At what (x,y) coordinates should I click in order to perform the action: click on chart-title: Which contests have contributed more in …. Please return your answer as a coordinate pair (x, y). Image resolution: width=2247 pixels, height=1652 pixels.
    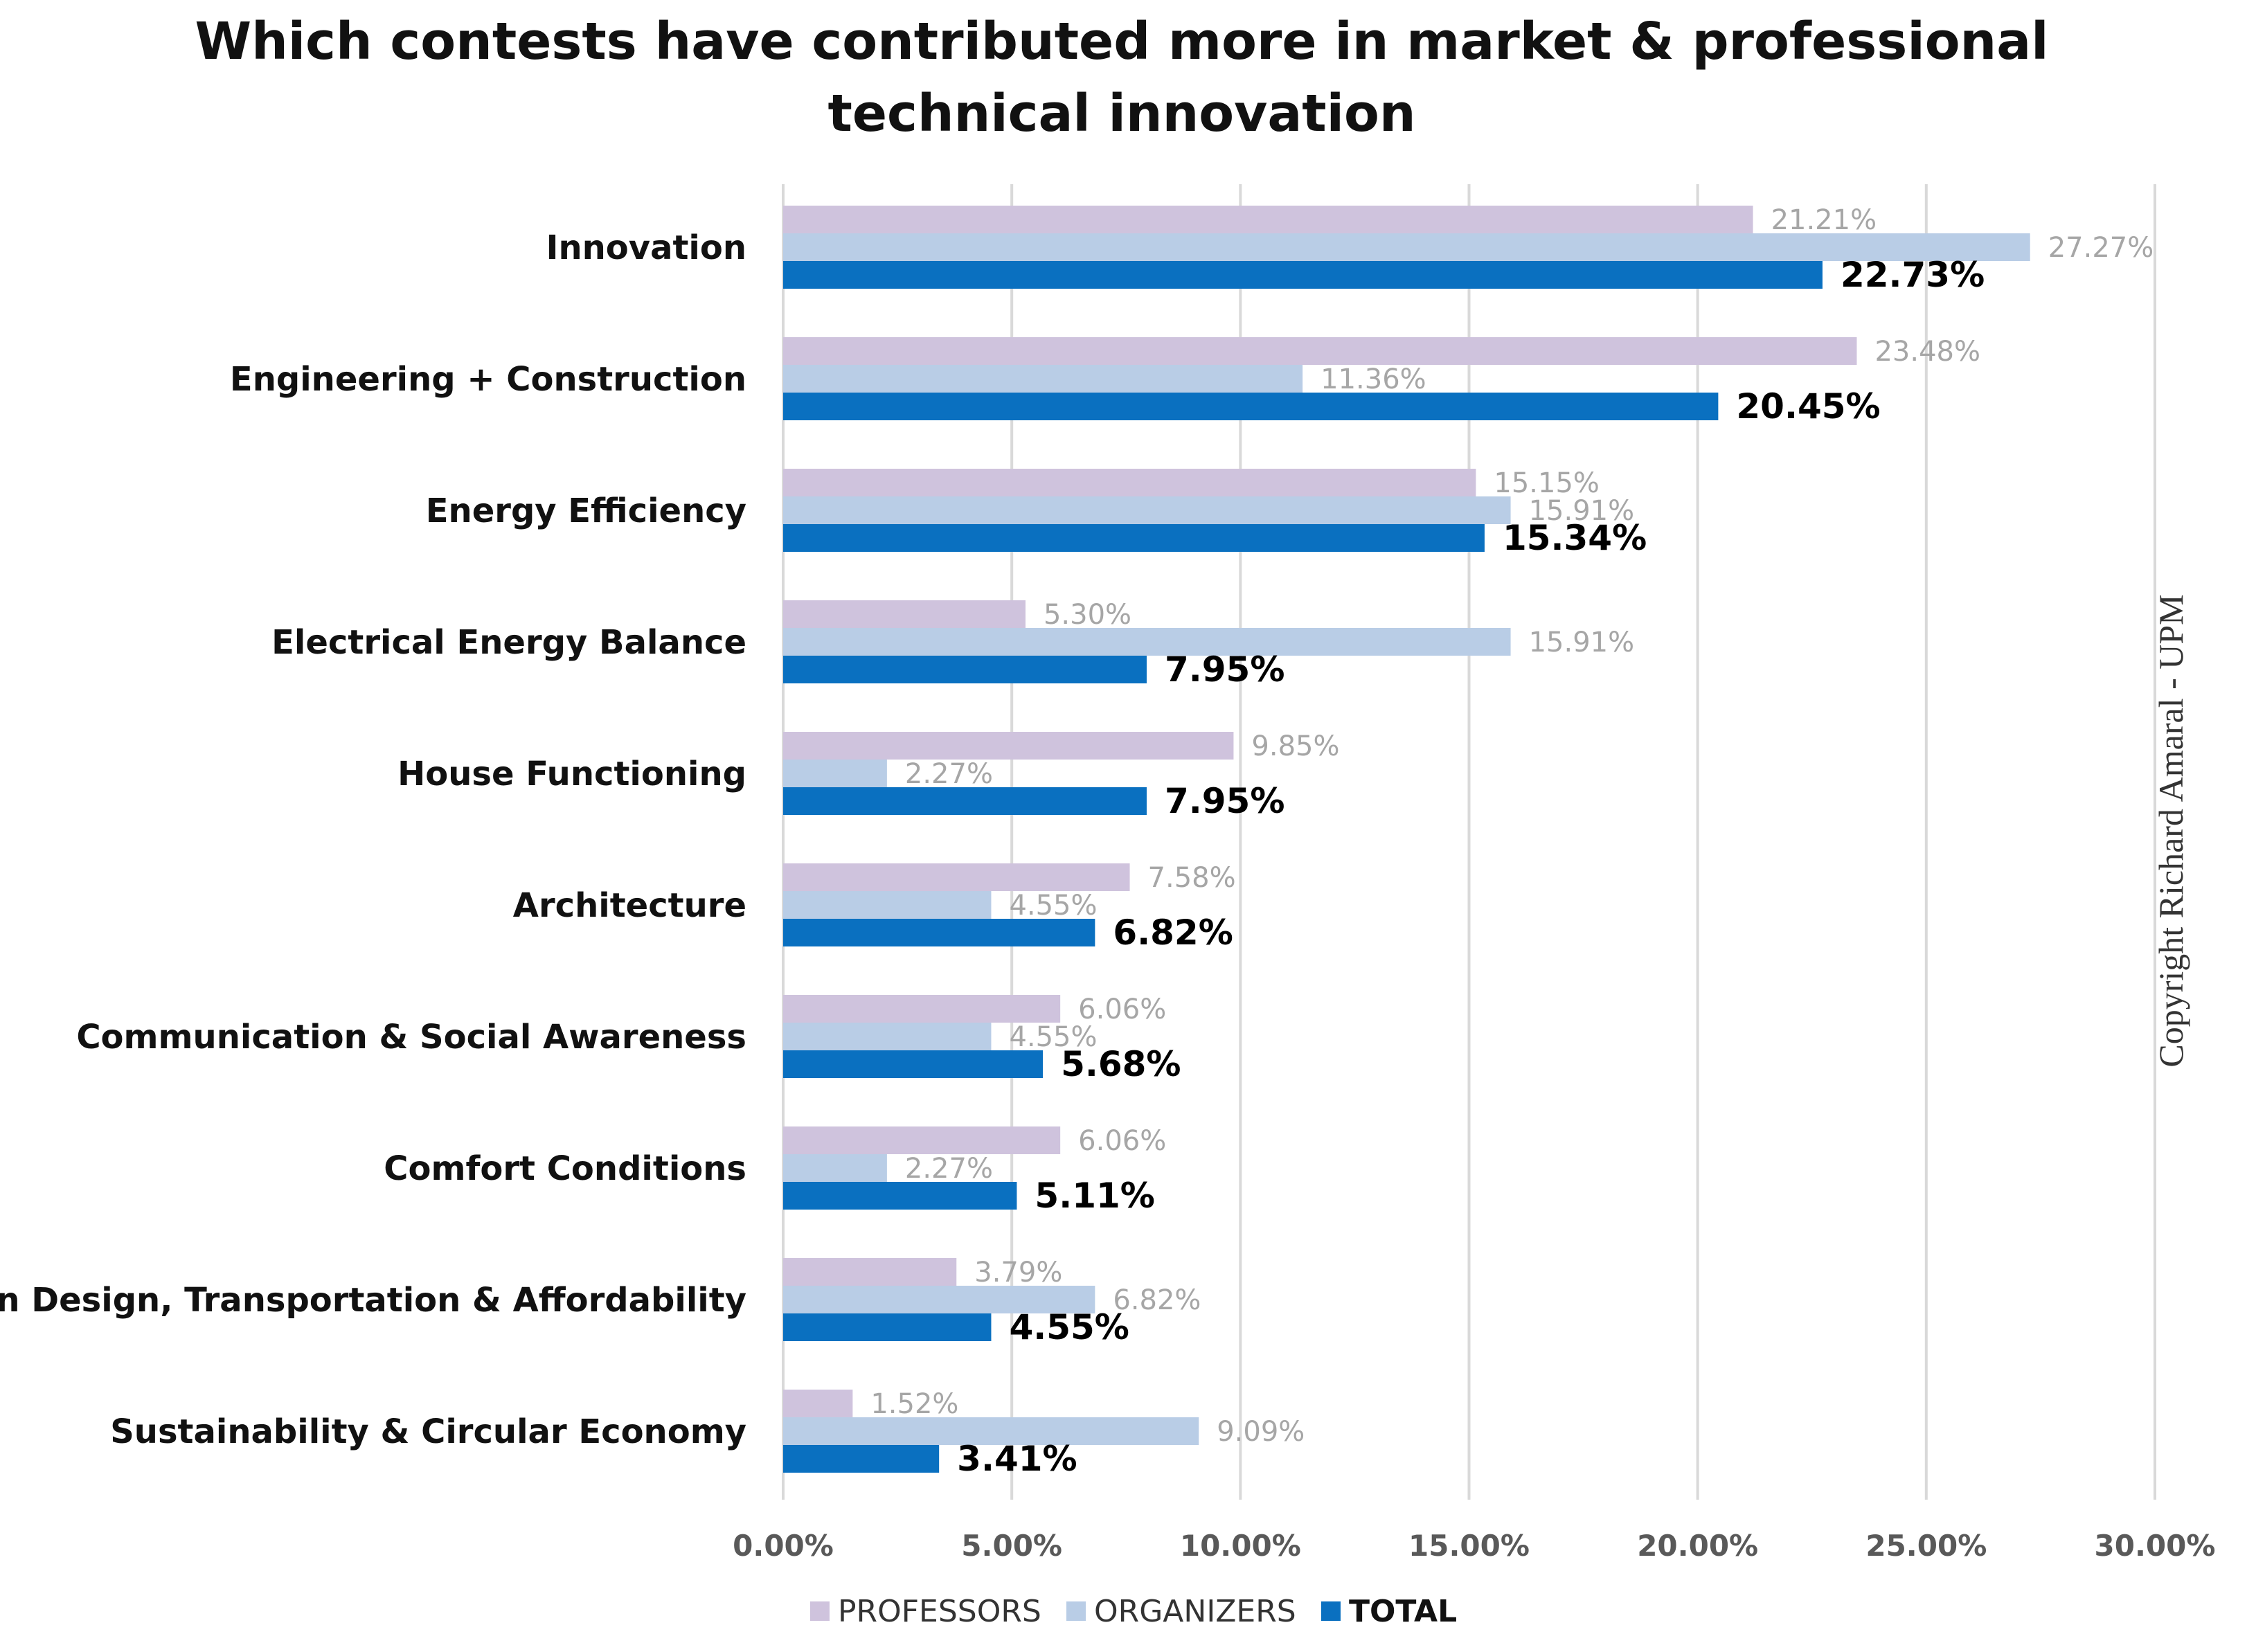
    Looking at the image, I should click on (1122, 77).